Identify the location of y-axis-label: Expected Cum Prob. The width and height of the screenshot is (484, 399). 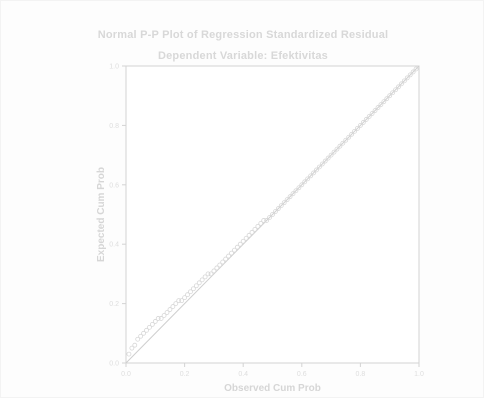
(101, 214).